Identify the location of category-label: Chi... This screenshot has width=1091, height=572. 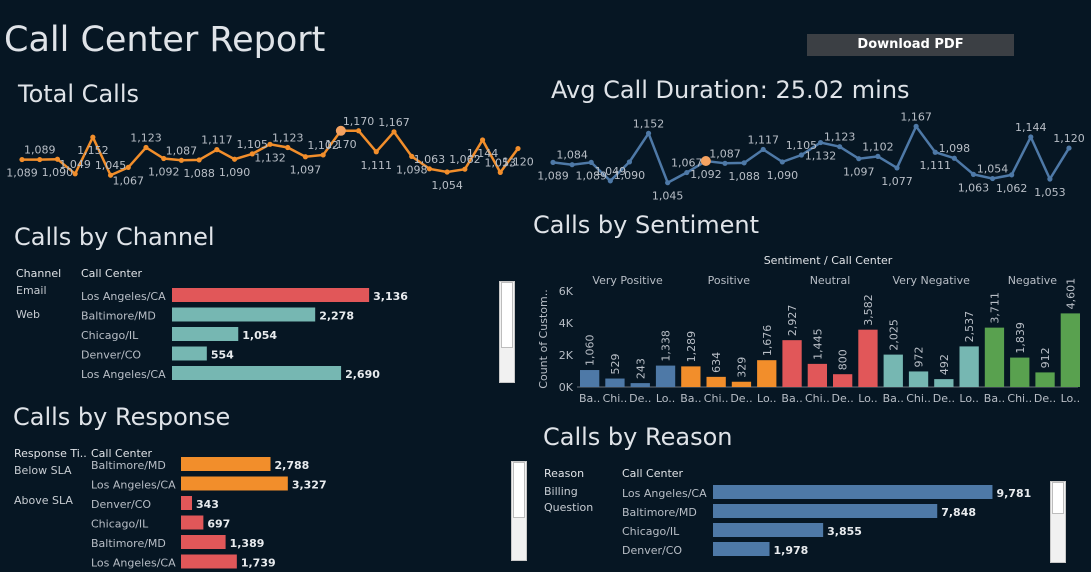
(1019, 398).